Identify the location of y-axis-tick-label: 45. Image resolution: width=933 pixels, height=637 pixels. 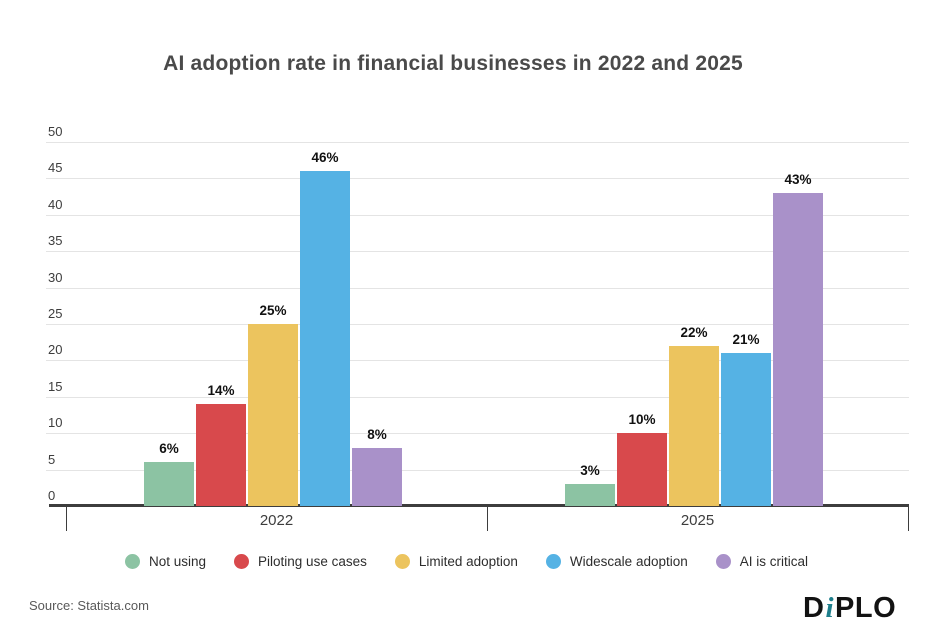
(55, 167).